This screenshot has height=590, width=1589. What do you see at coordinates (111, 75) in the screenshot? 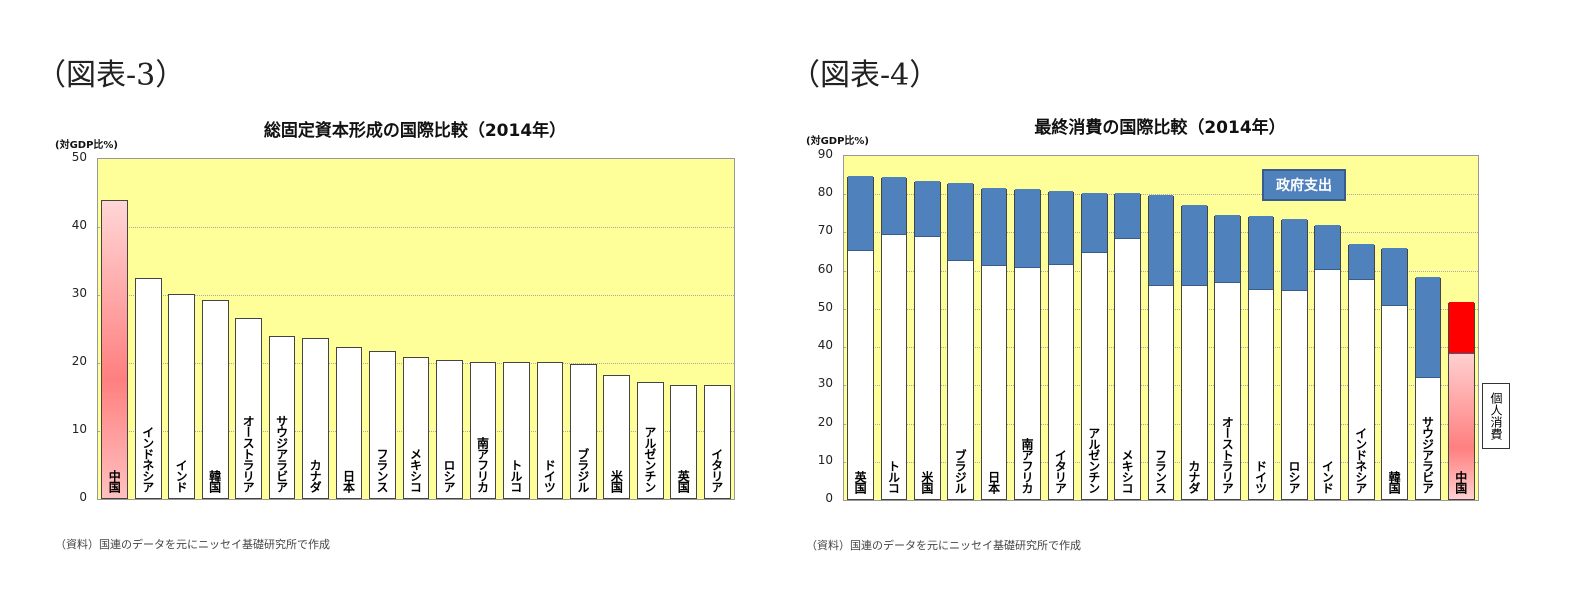
I see `figure-label-3: （図表-3）` at bounding box center [111, 75].